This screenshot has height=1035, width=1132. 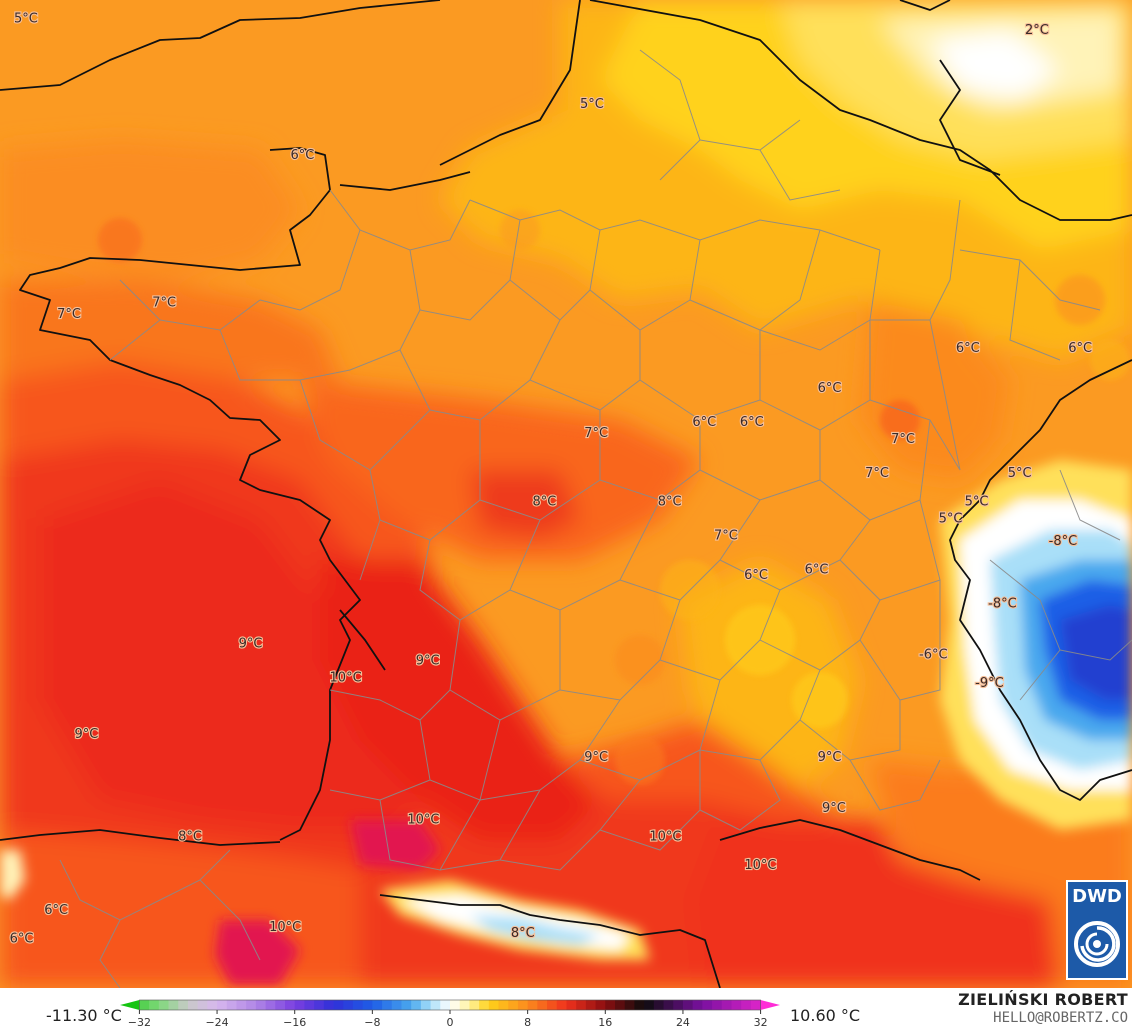 I want to click on colorbar-tick-label: 16, so click(x=605, y=1022).